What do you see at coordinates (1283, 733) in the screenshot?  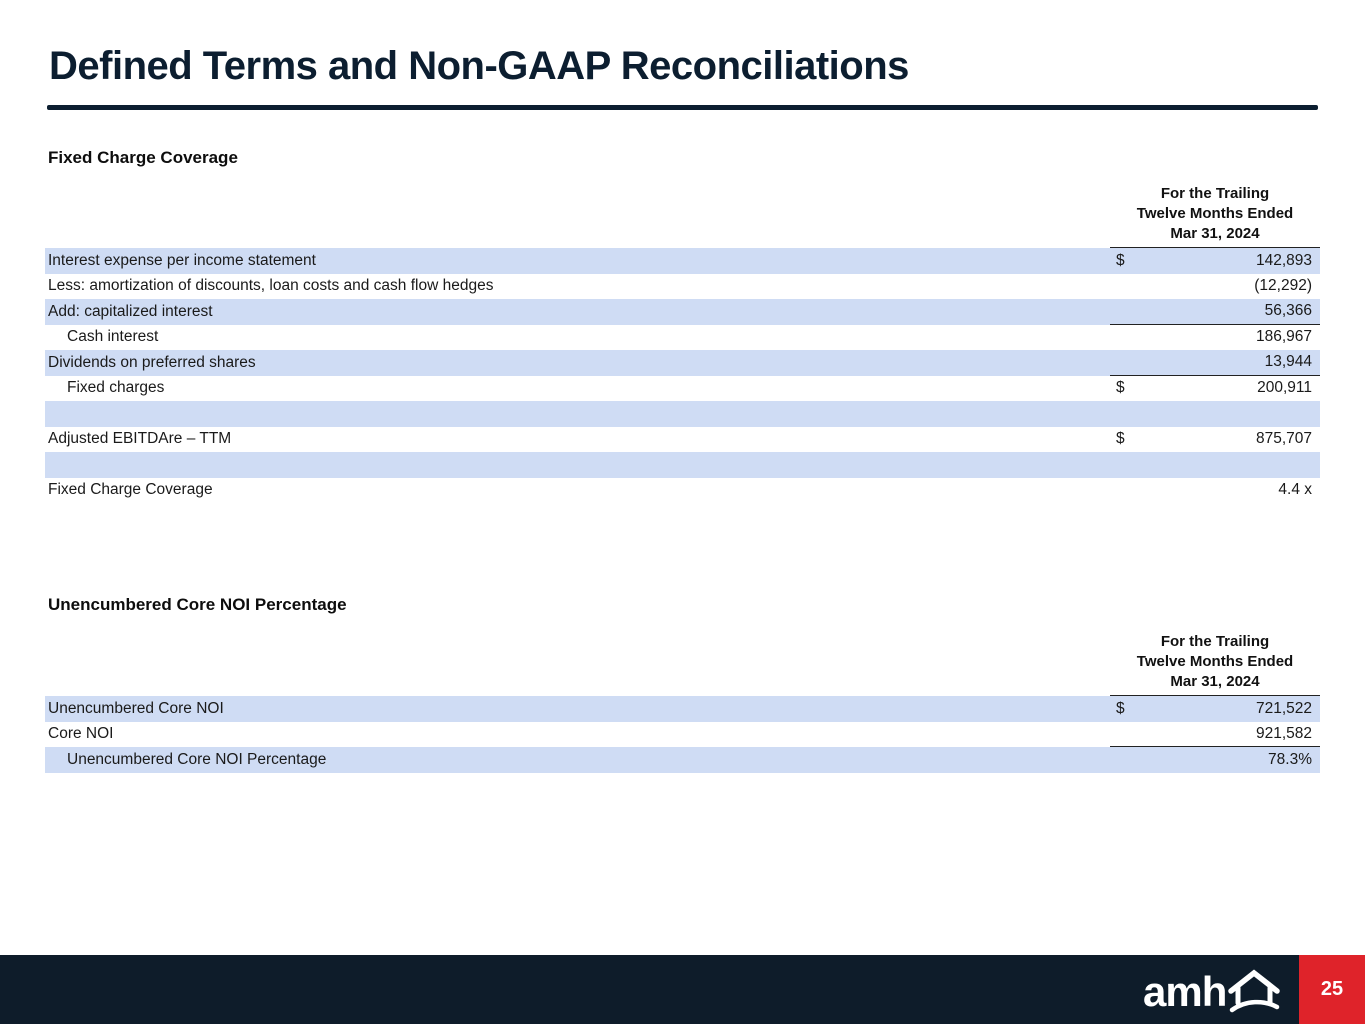 I see `row-value: 921,582` at bounding box center [1283, 733].